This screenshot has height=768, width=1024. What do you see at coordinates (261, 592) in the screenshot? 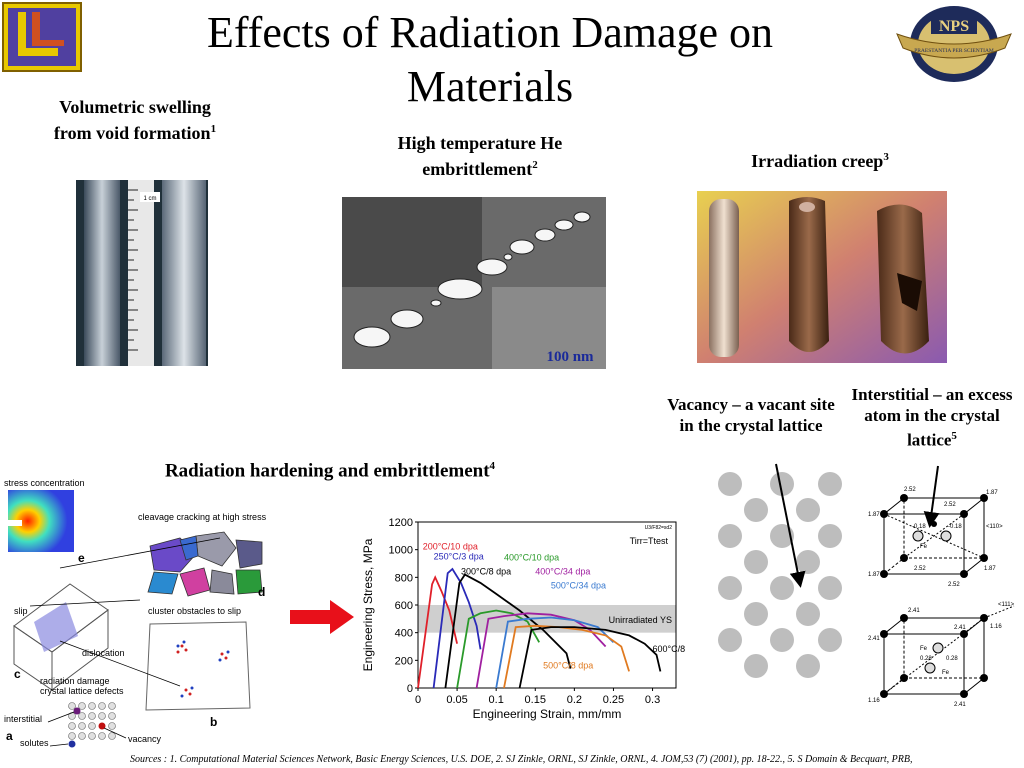
I see `schem-label-d: d` at bounding box center [261, 592].